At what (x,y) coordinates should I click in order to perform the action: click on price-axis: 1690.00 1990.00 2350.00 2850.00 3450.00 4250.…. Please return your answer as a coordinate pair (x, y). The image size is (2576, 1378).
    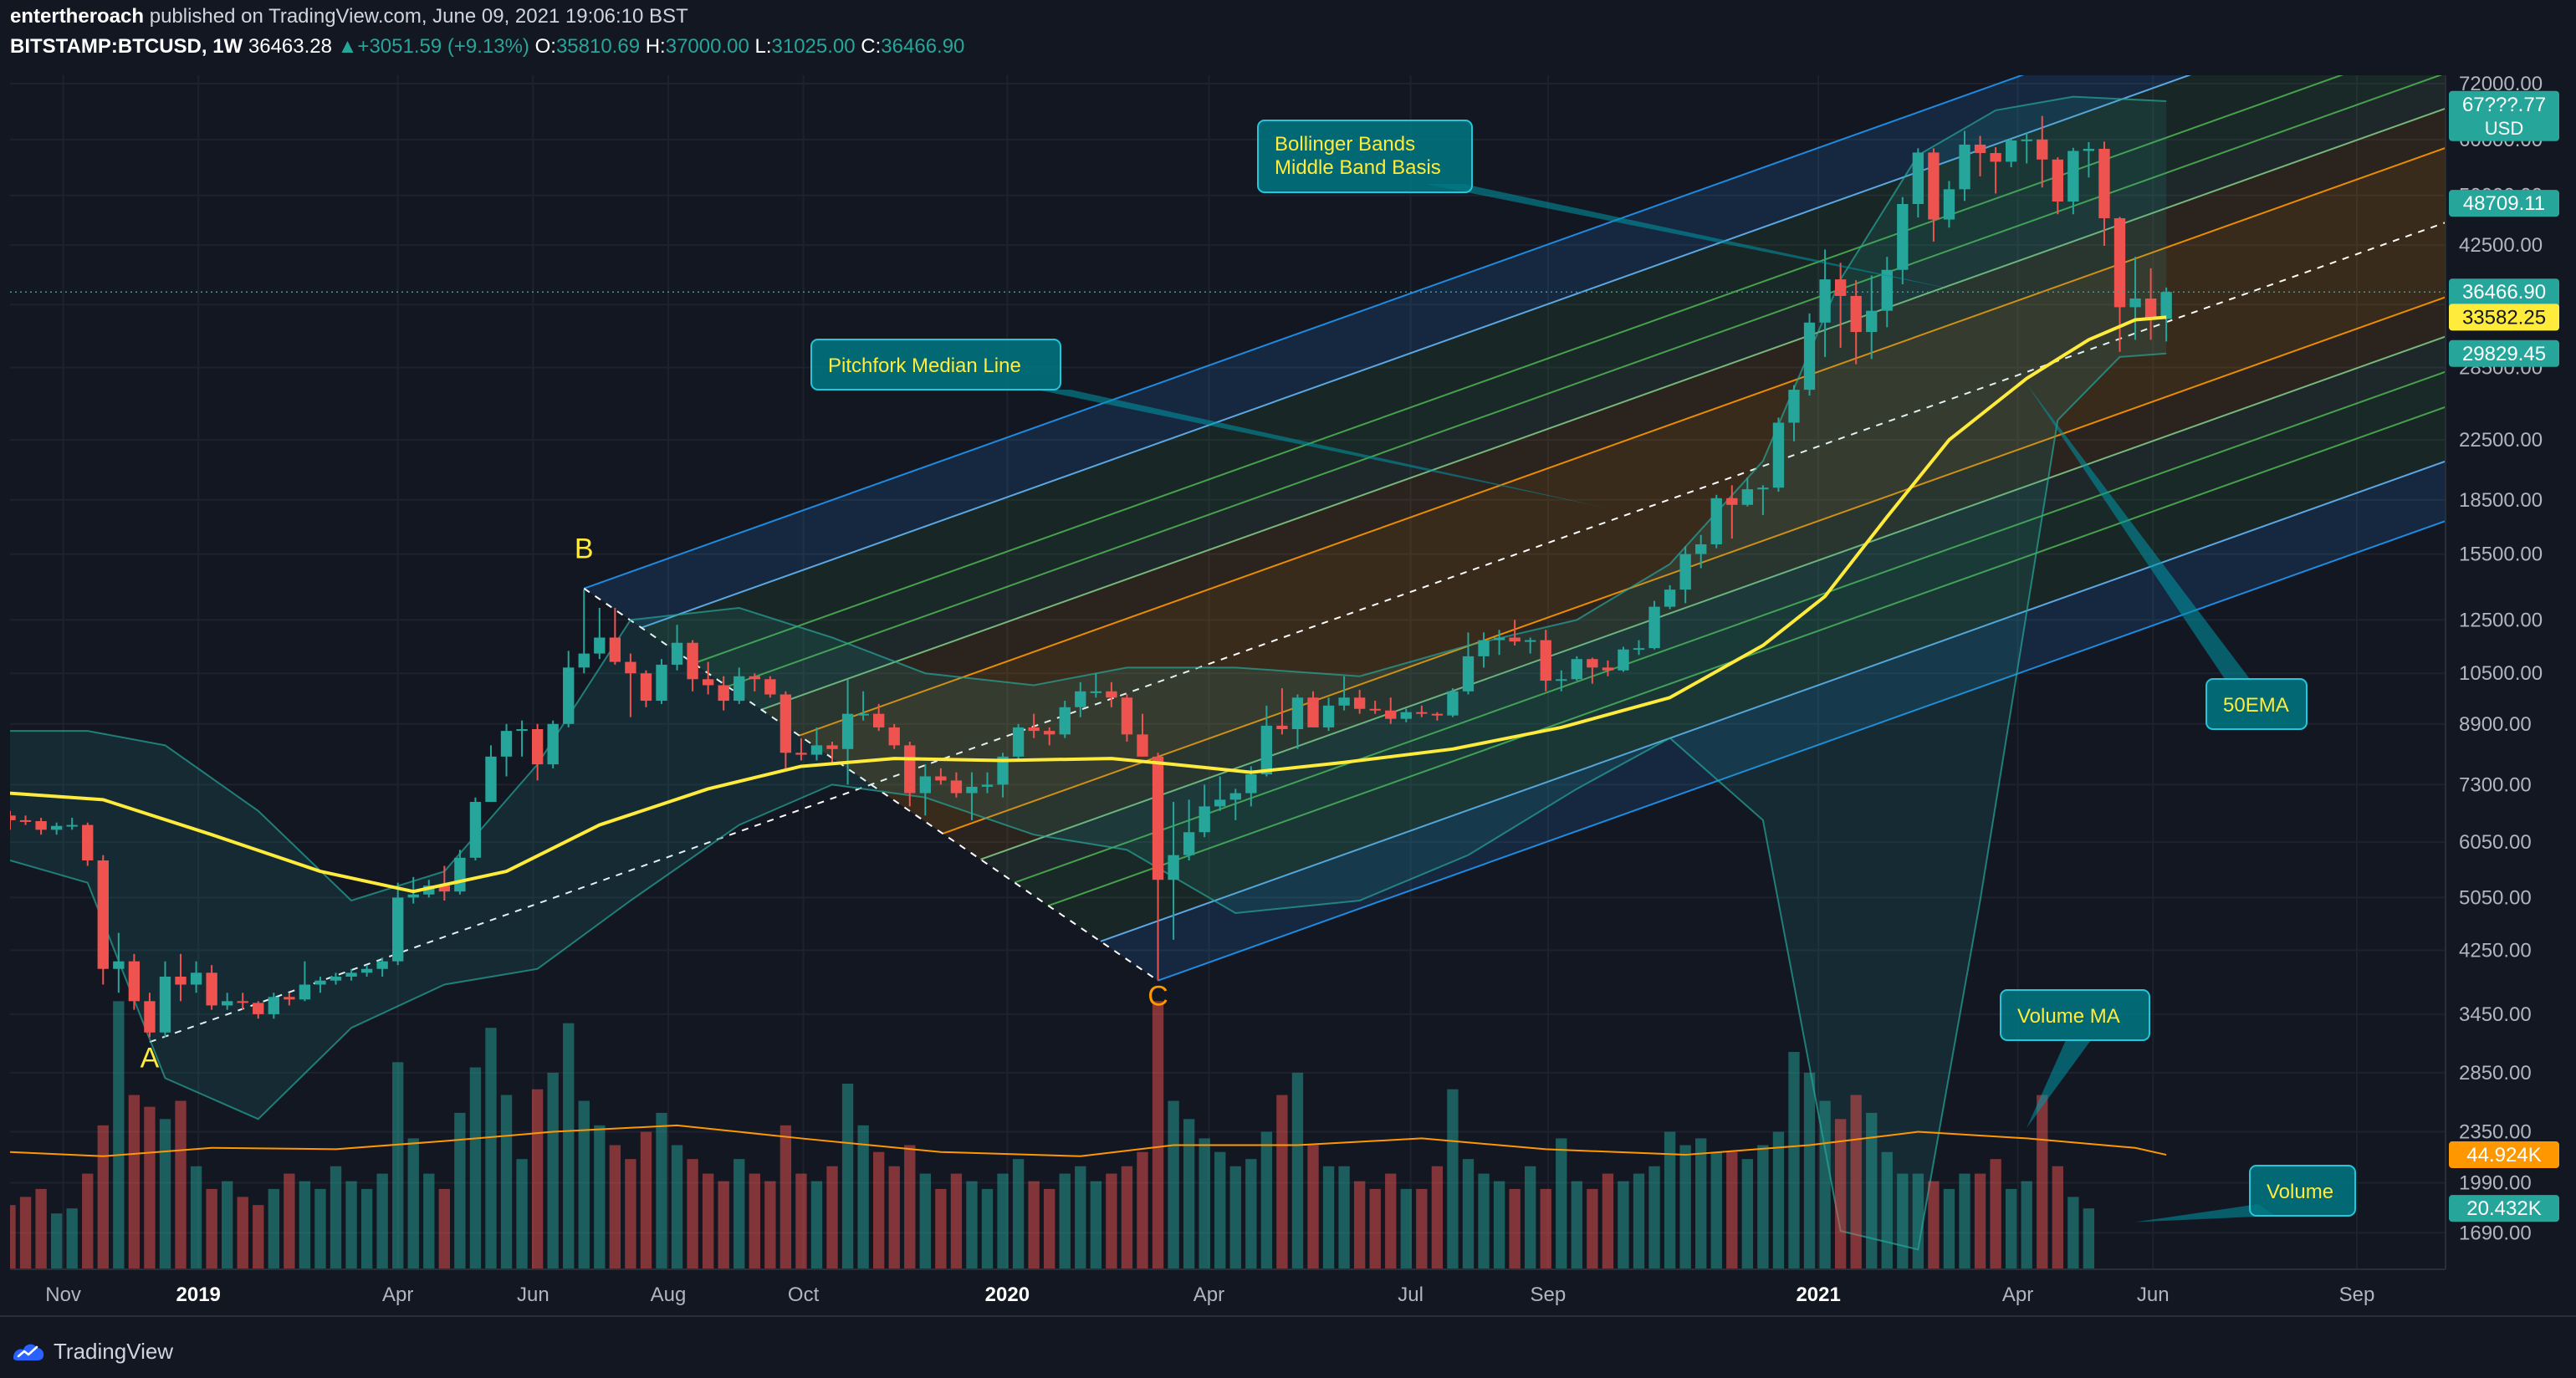
    Looking at the image, I should click on (2502, 671).